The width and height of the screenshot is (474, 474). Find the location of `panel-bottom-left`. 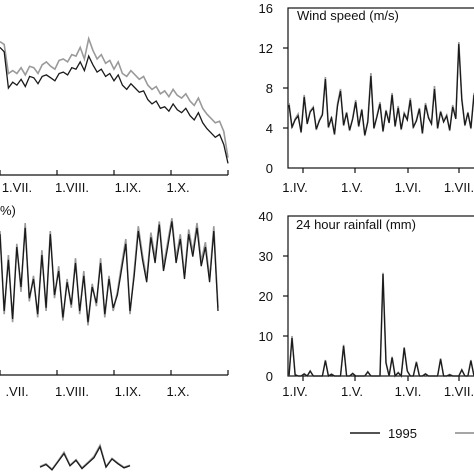

panel-bottom-left is located at coordinates (85, 457).